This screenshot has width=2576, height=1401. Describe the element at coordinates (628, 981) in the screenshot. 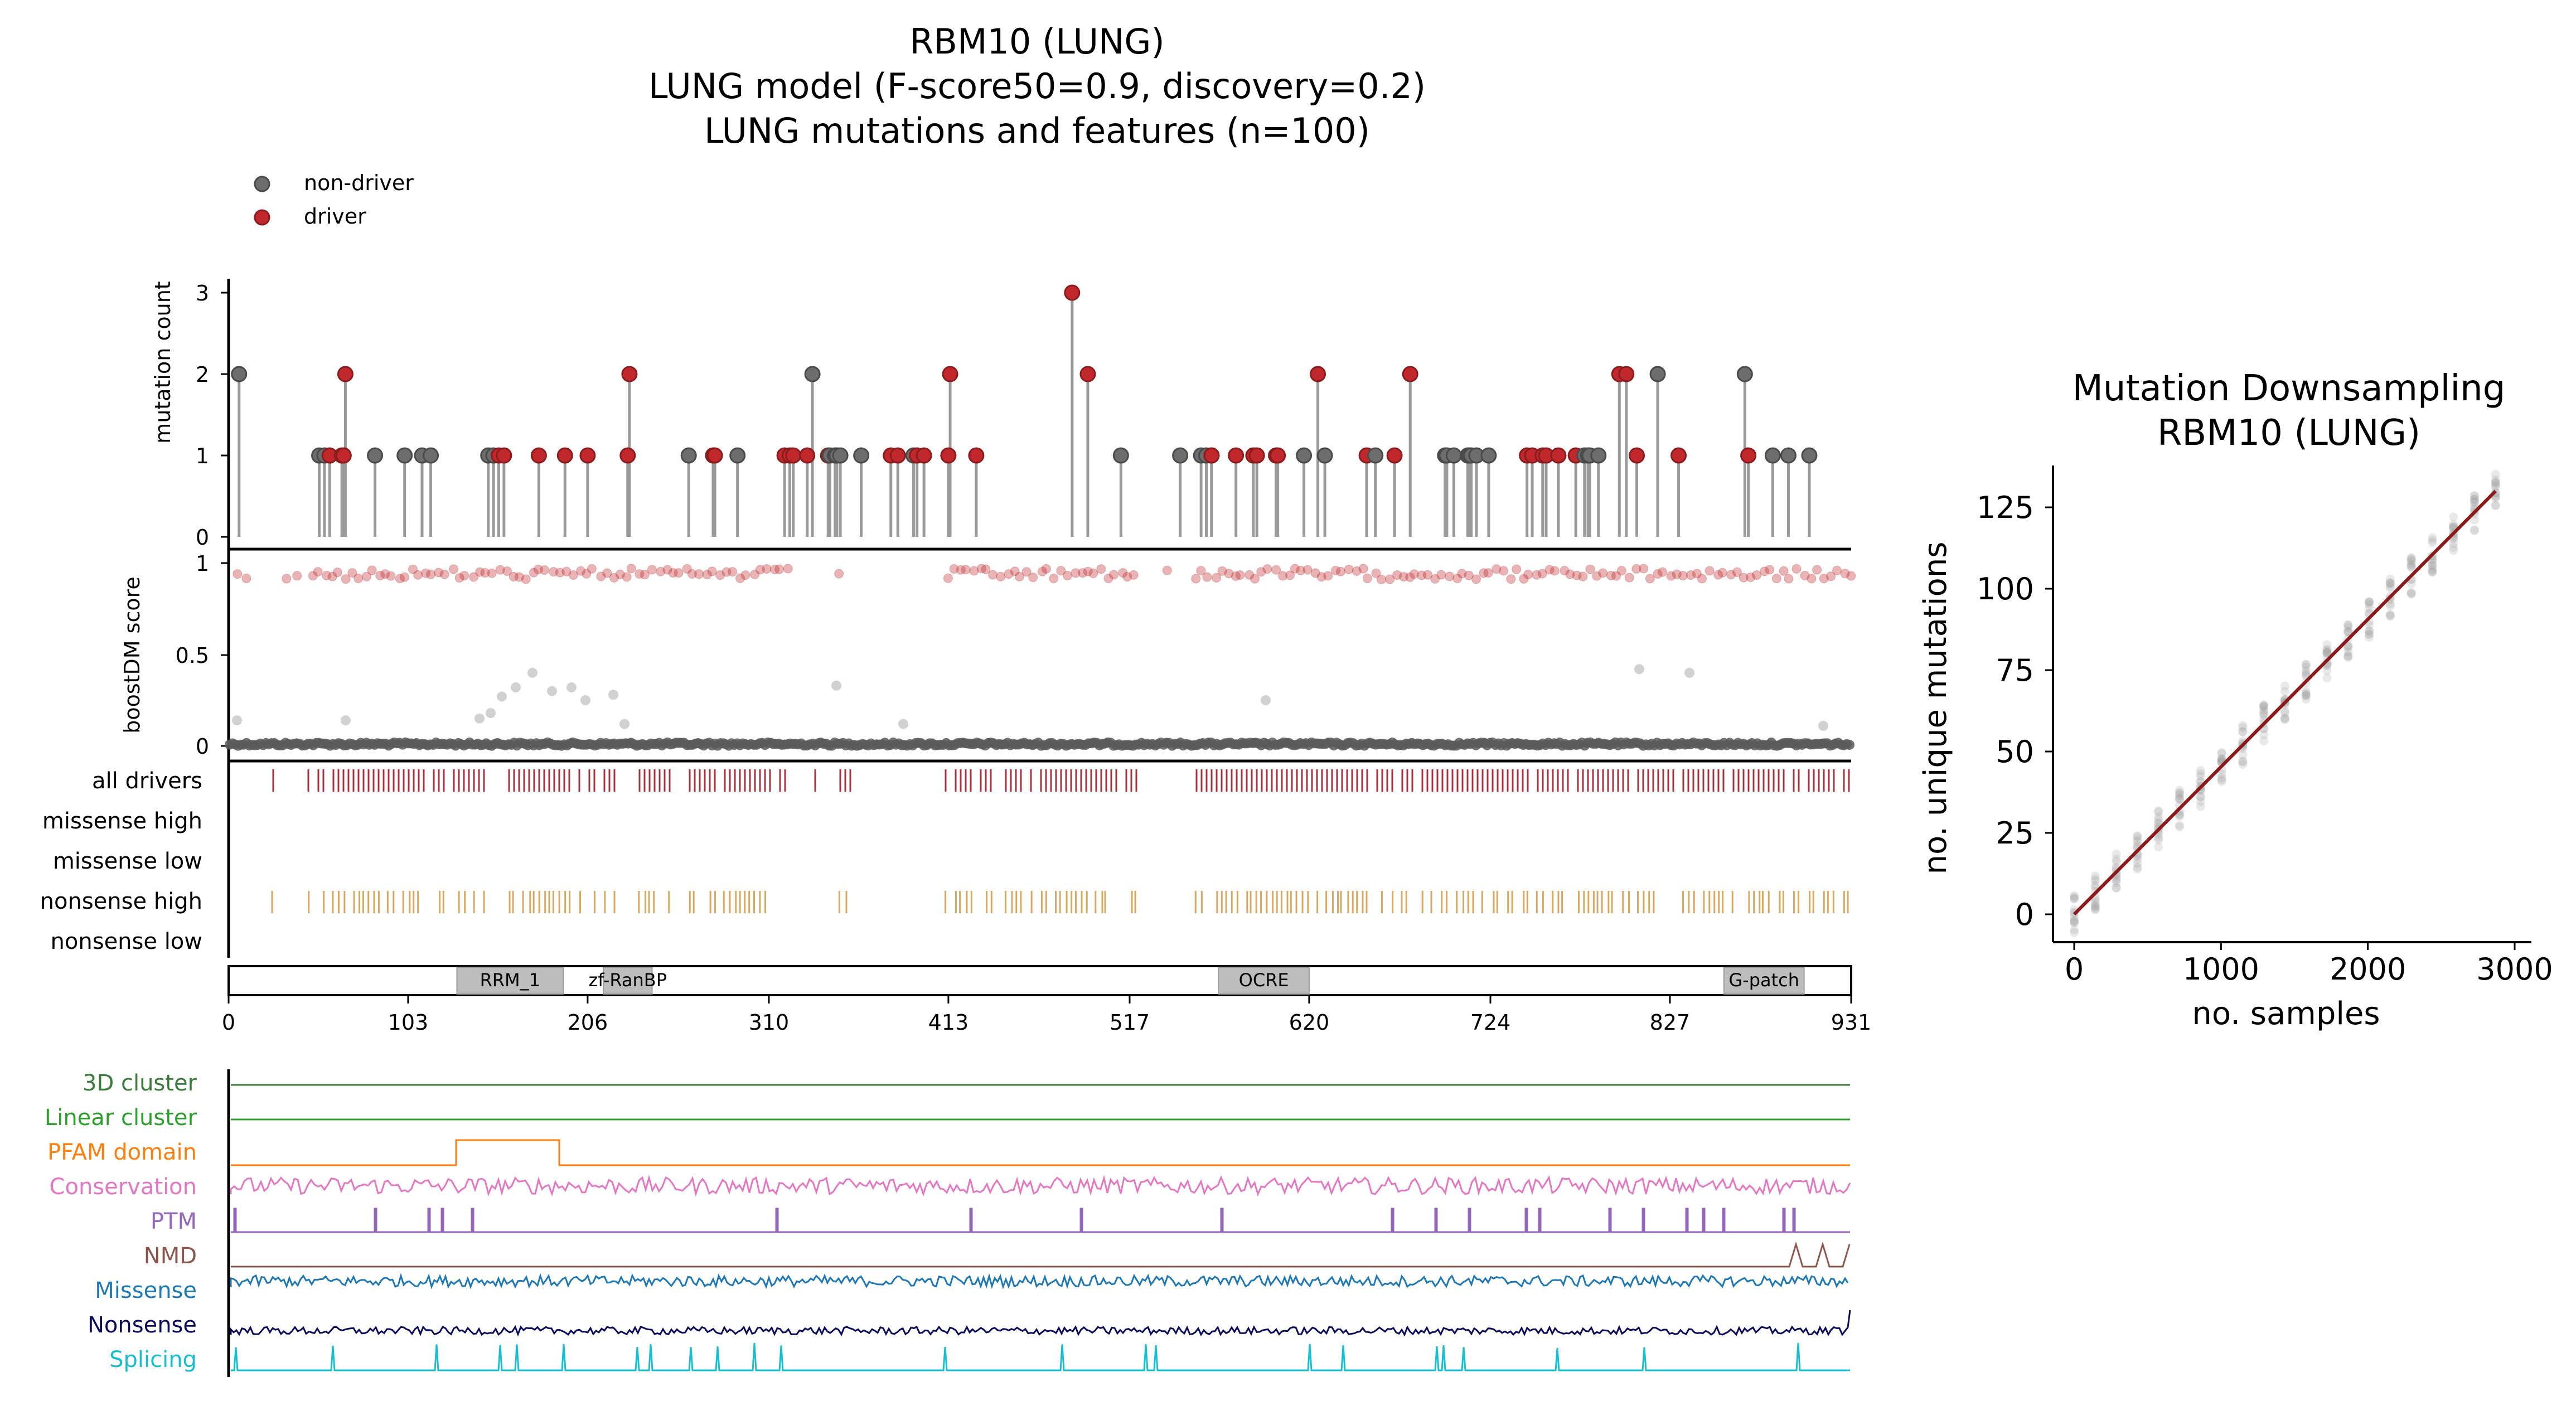

I see `domain-zf-ranbp` at that location.